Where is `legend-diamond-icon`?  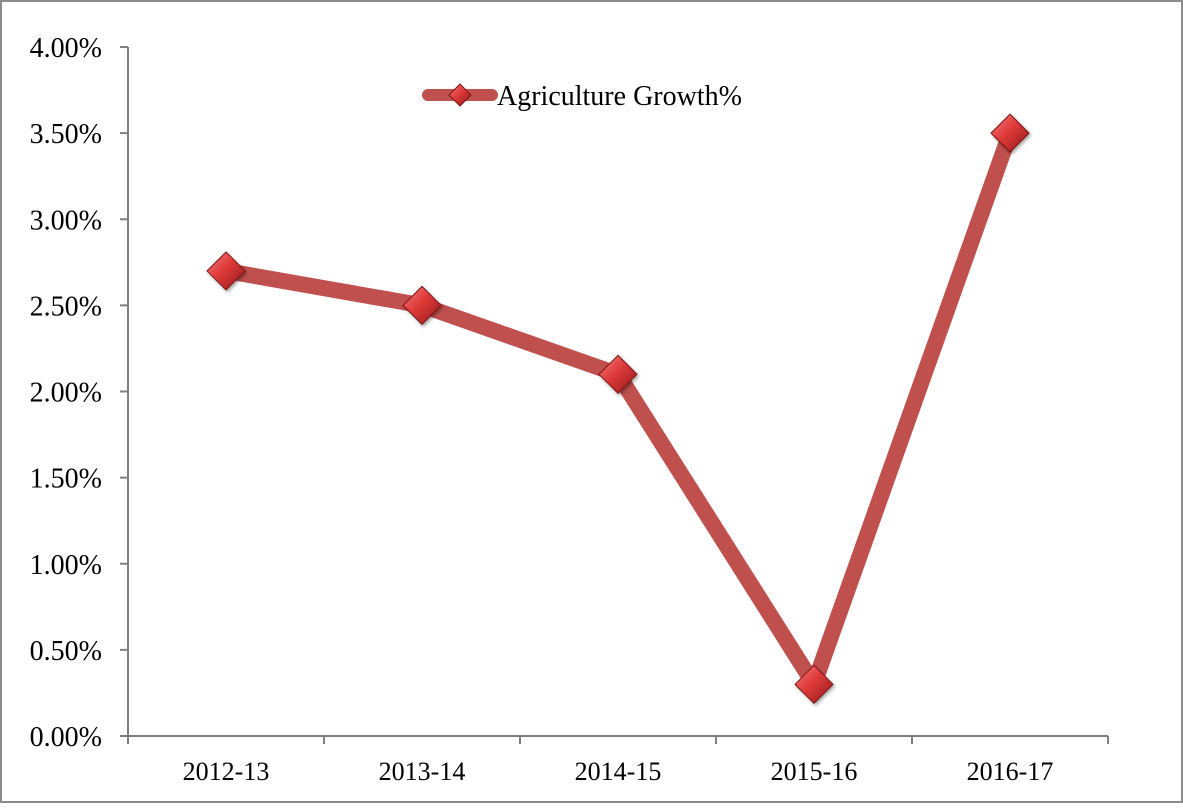
legend-diamond-icon is located at coordinates (460, 95).